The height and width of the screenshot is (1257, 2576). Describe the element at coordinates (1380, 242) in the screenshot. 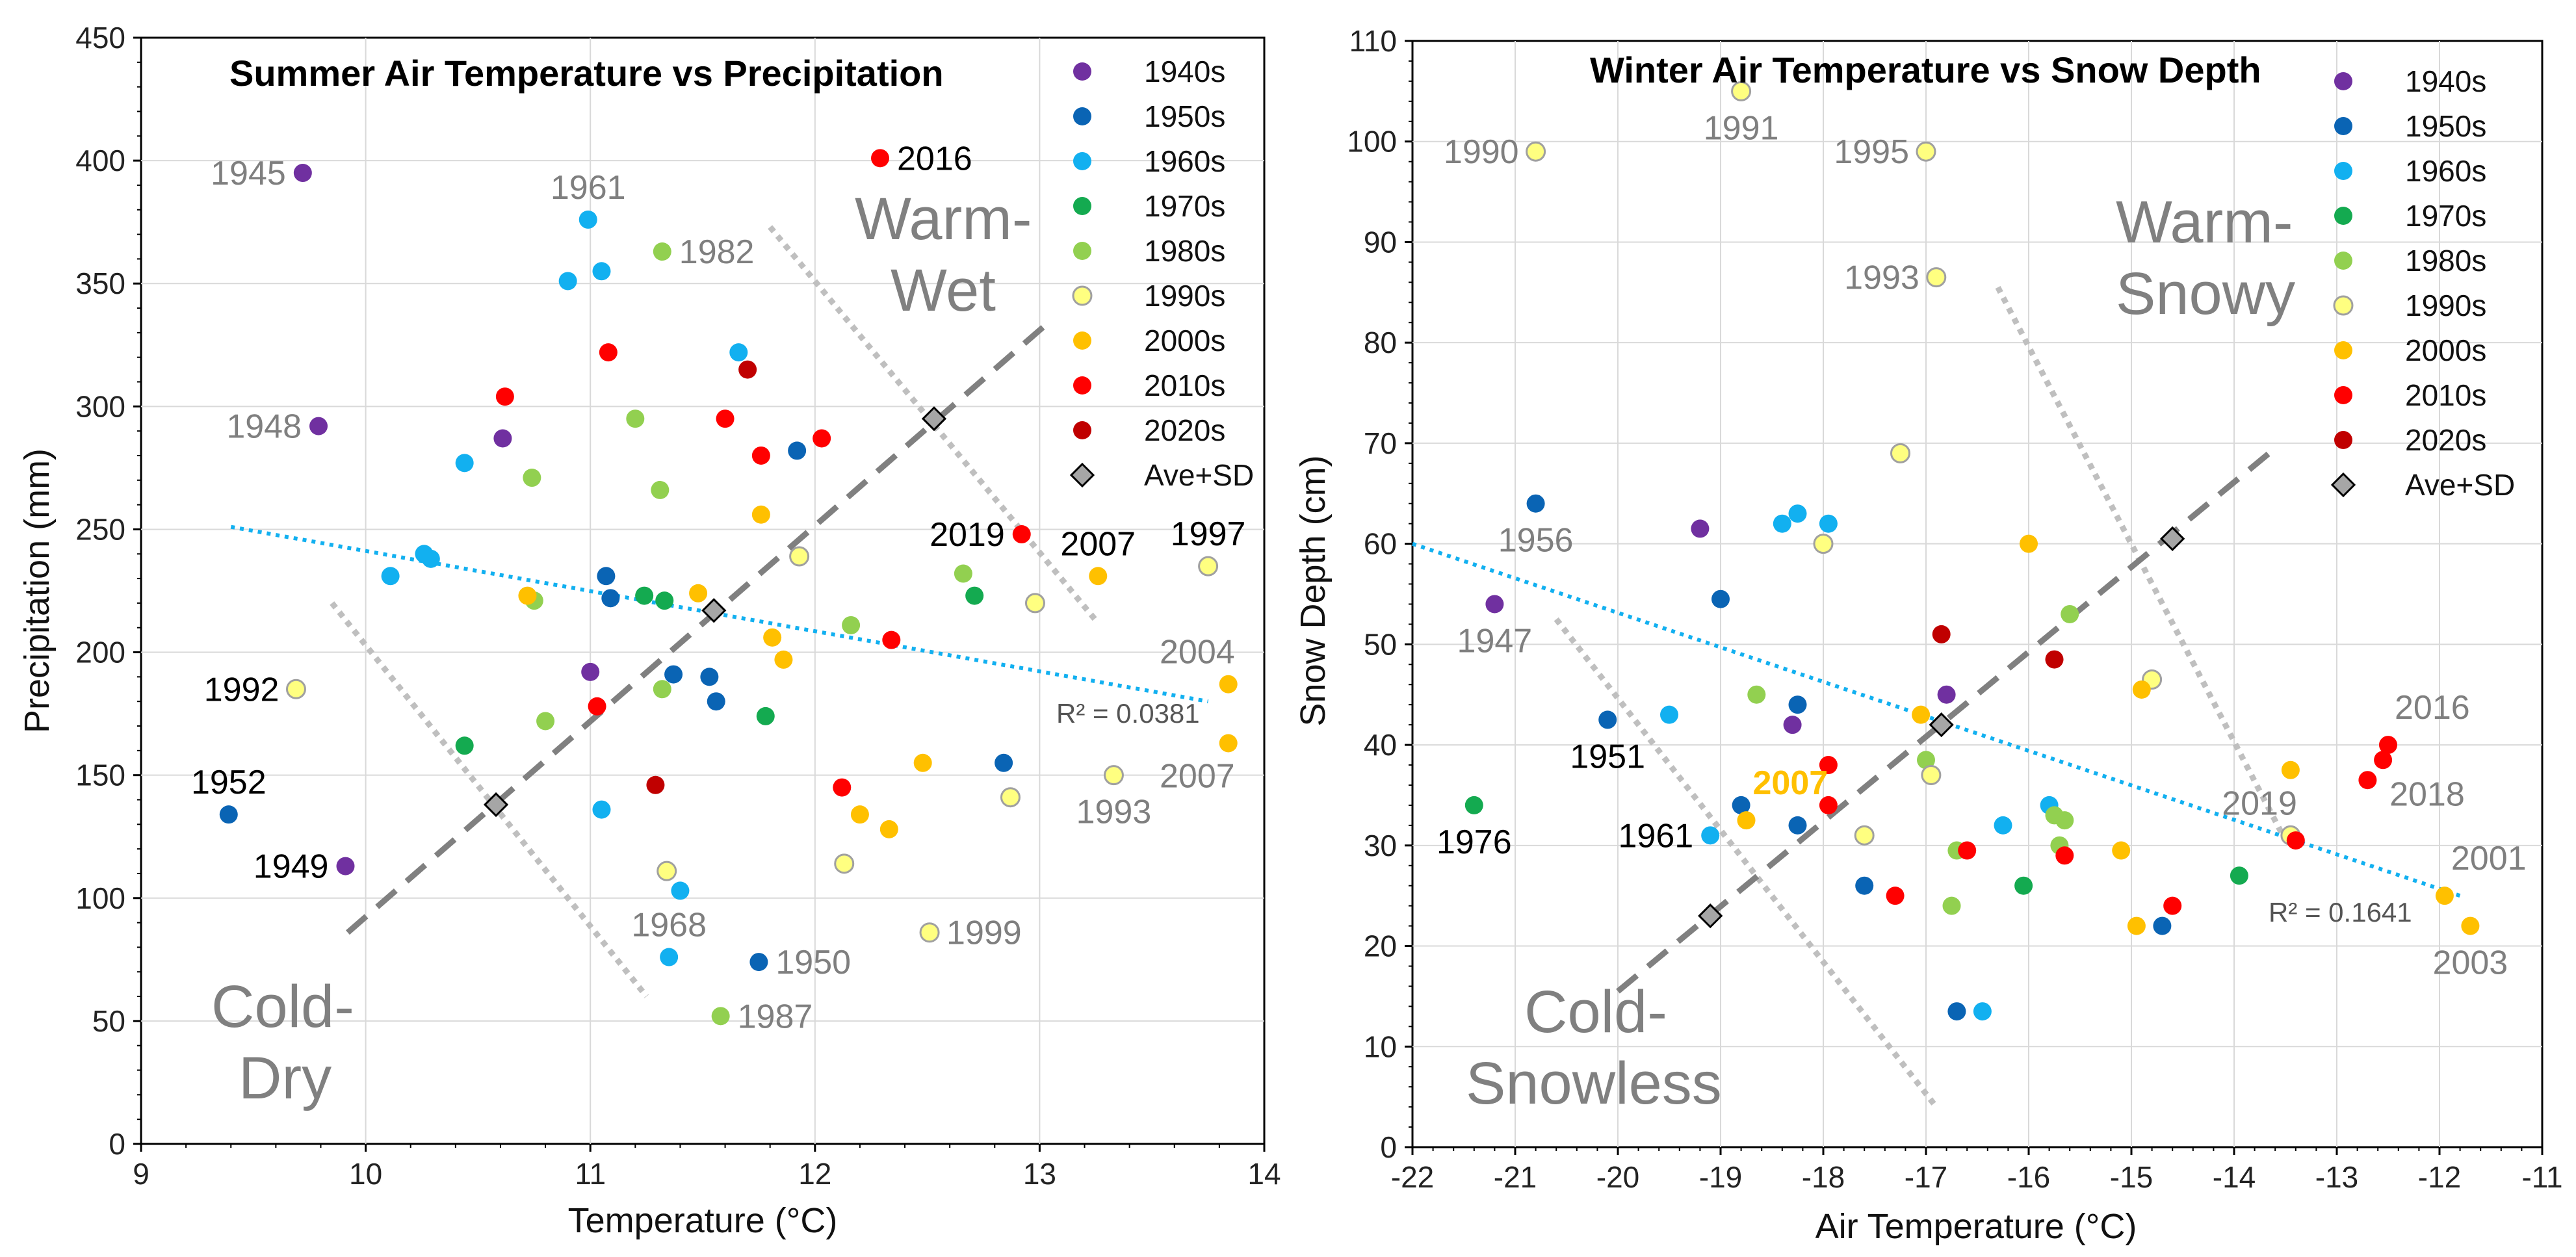

I see `winter-ytick-label: 90` at that location.